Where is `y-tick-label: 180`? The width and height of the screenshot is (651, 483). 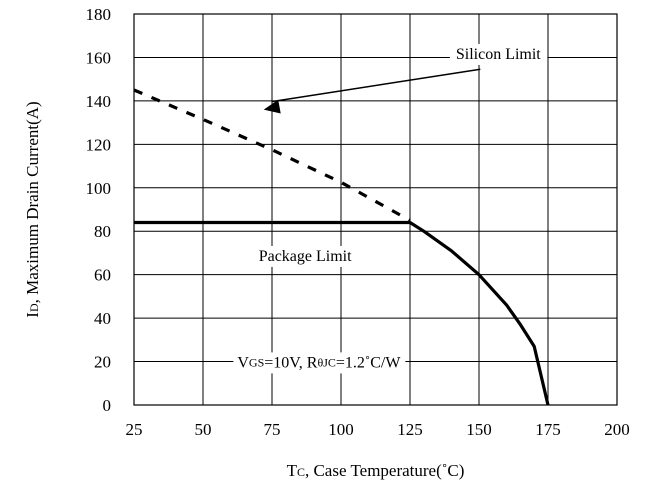
y-tick-label: 180 is located at coordinates (99, 14).